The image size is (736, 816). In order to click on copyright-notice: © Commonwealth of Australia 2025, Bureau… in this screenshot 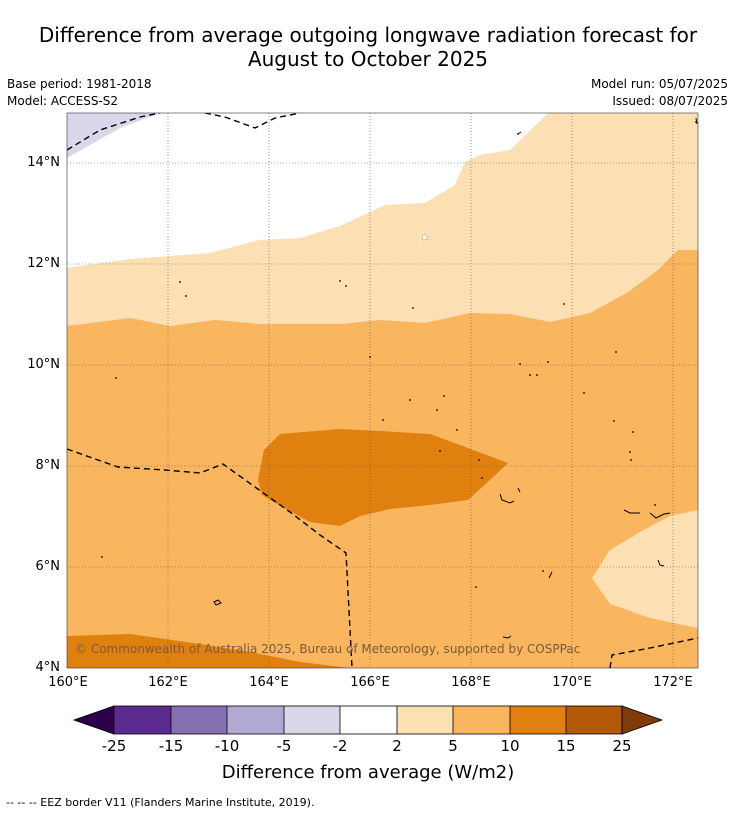, I will do `click(328, 649)`.